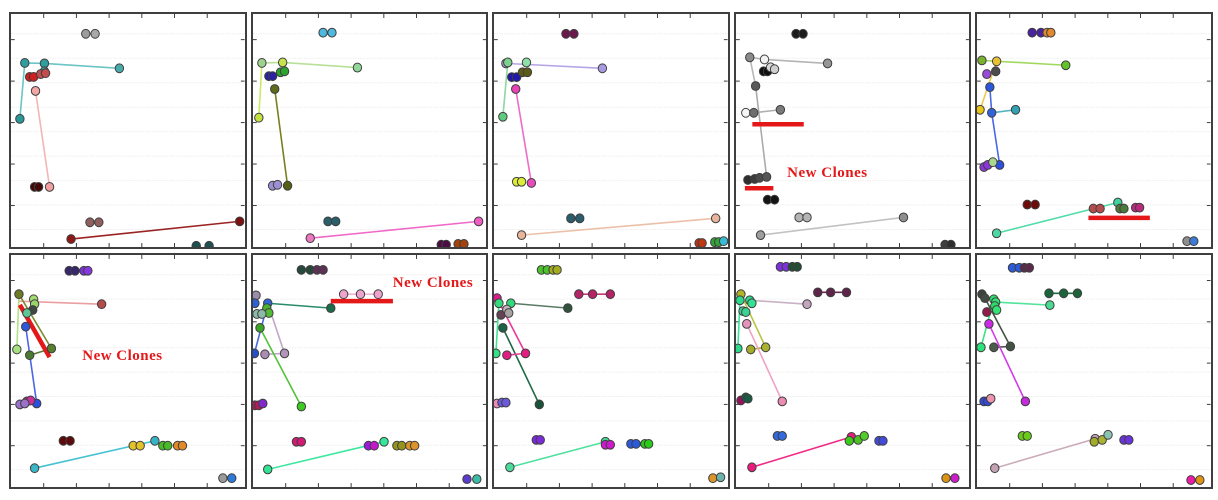 The width and height of the screenshot is (1218, 500). Describe the element at coordinates (128, 371) in the screenshot. I see `subplot-6: New Clones` at that location.